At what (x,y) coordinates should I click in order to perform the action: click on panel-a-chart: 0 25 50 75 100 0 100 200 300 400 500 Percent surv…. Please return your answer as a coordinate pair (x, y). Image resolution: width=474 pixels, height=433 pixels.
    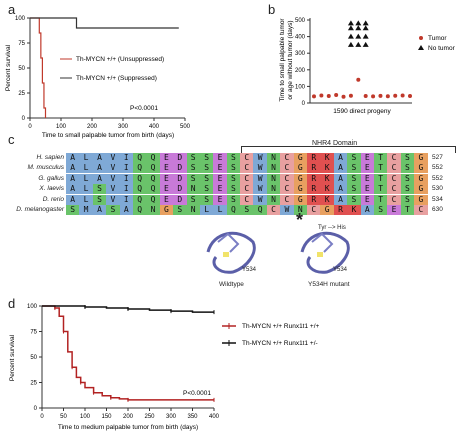
    Looking at the image, I should click on (98, 77).